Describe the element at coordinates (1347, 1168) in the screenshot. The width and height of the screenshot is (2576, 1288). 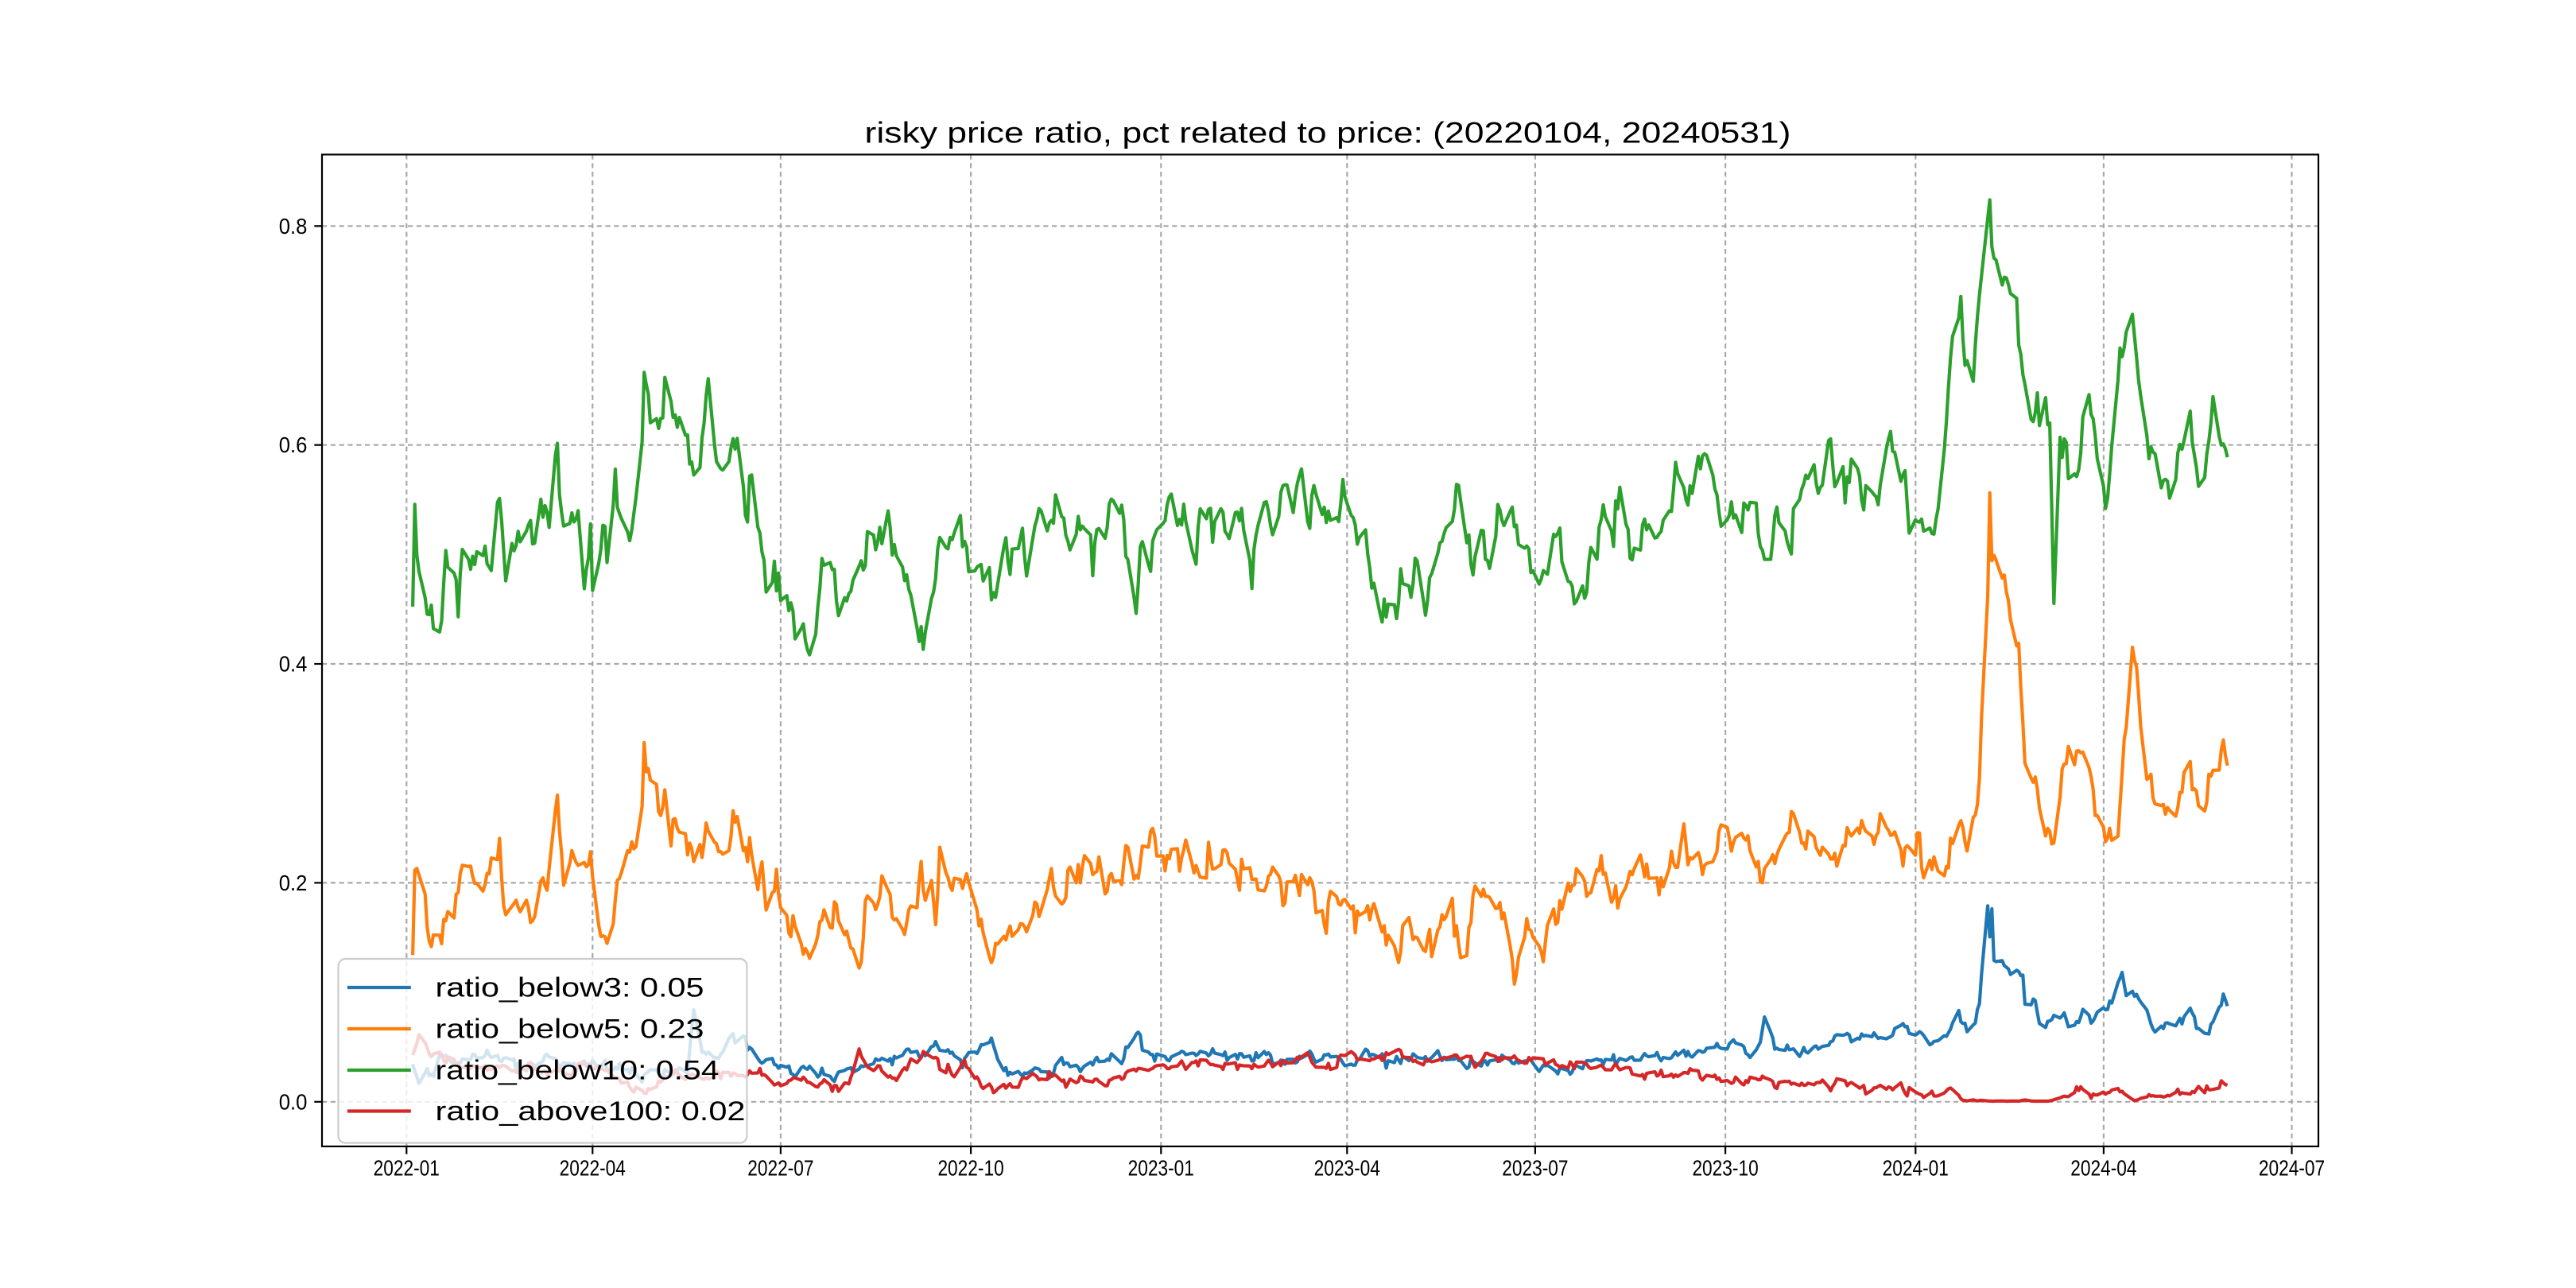
I see `svg-text: 2023-04` at that location.